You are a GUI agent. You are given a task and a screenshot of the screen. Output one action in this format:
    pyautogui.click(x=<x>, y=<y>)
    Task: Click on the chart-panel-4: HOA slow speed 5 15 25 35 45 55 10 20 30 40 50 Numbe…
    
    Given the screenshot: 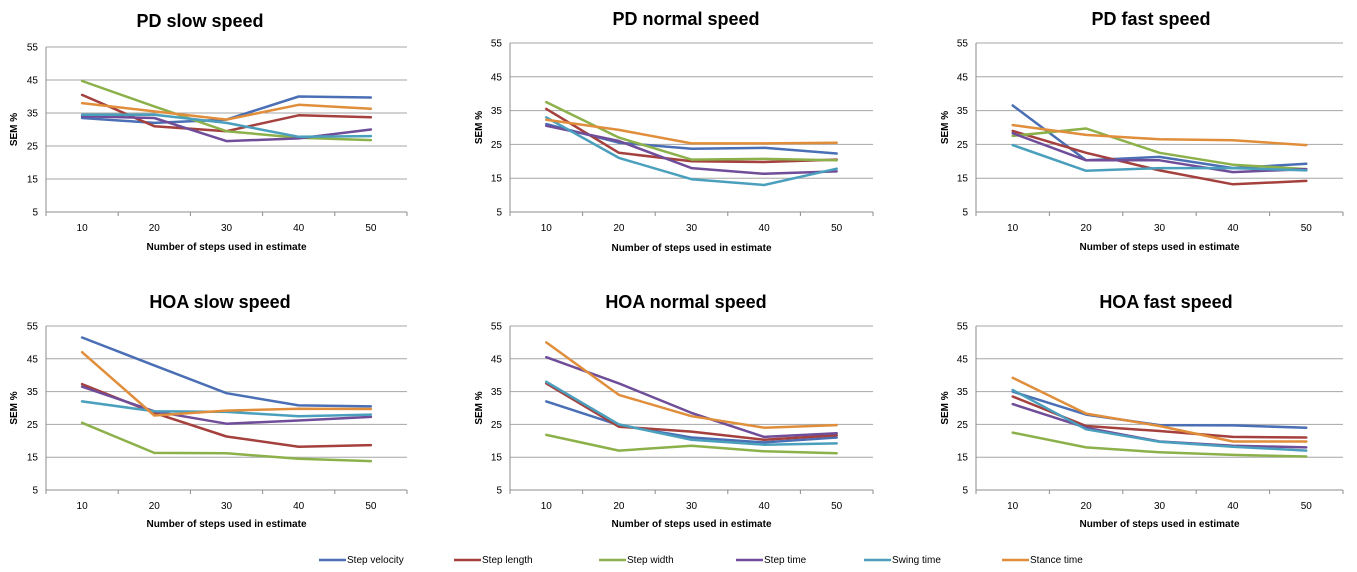 What is the action you would take?
    pyautogui.click(x=208, y=411)
    